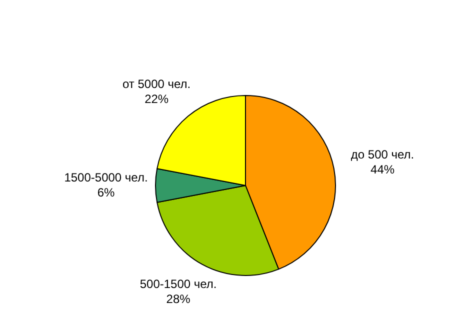 Image resolution: width=457 pixels, height=330 pixels. I want to click on data-label: 44%, so click(382, 169).